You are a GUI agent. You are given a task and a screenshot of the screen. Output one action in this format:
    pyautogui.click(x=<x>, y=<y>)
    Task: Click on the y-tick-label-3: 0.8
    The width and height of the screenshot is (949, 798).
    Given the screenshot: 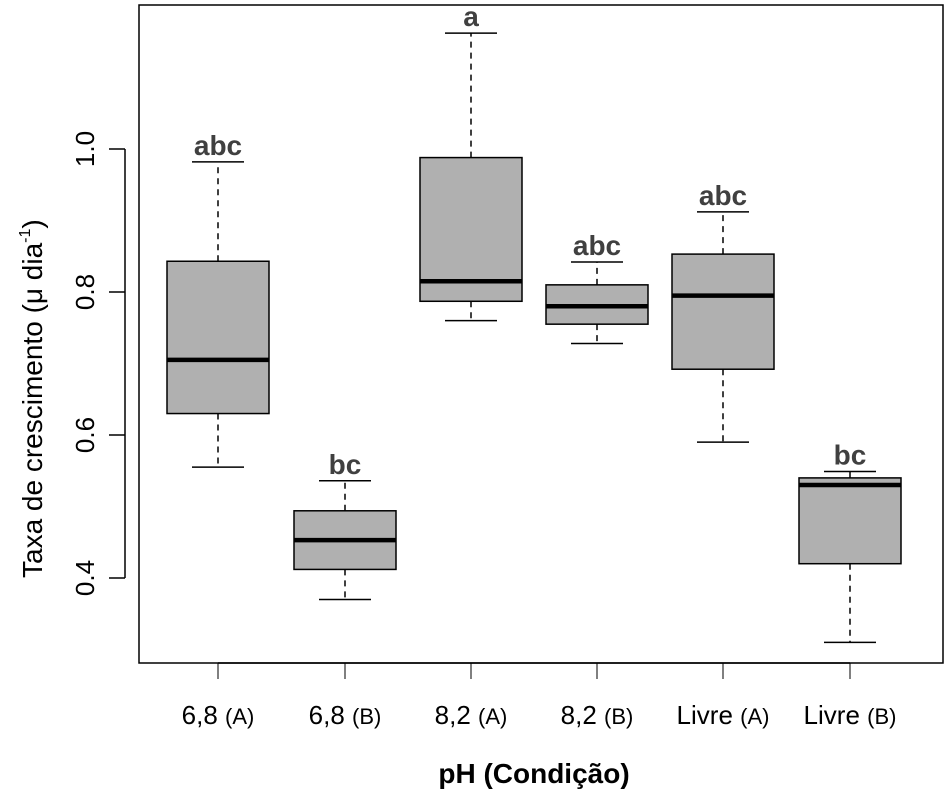 What is the action you would take?
    pyautogui.click(x=85, y=292)
    